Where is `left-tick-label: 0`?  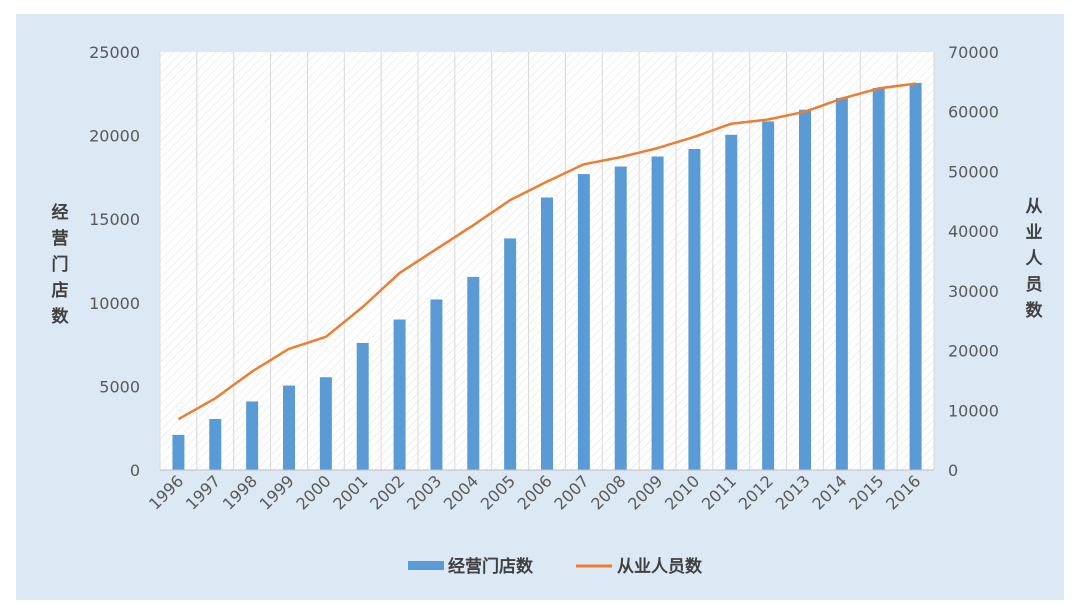 left-tick-label: 0 is located at coordinates (135, 470).